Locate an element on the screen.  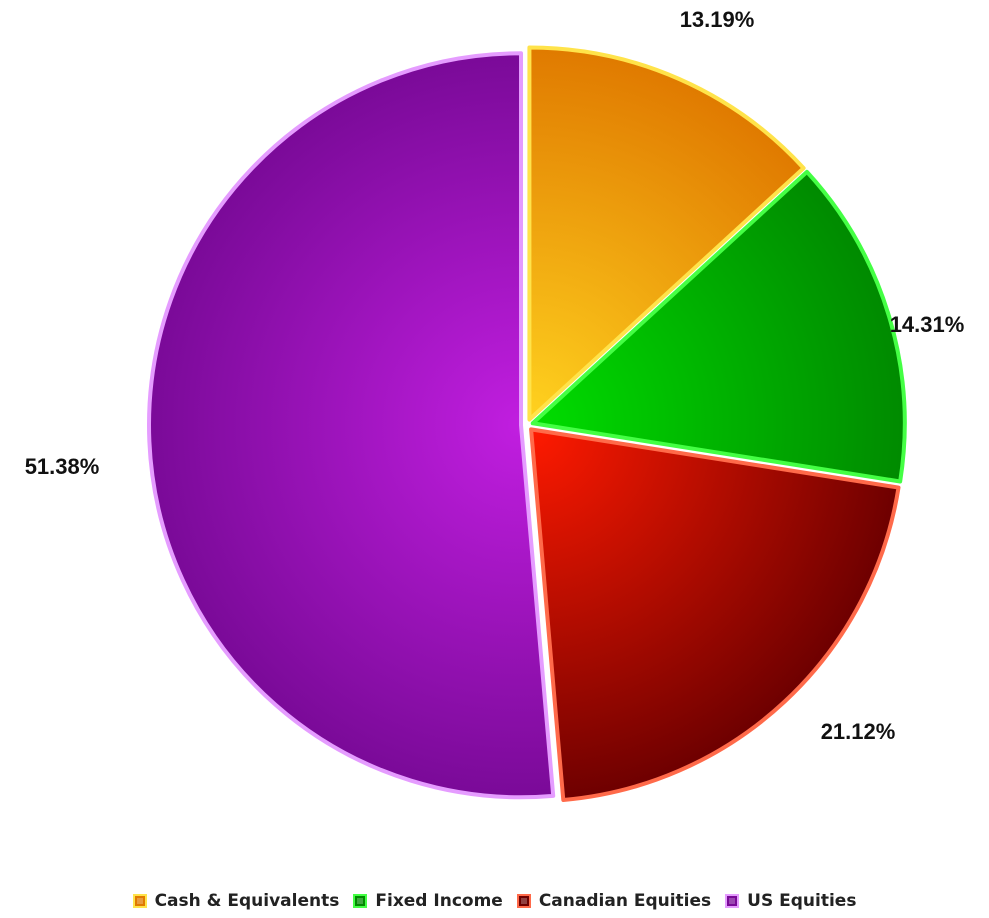
legend-item-us-equities: US Equities is located at coordinates (790, 901).